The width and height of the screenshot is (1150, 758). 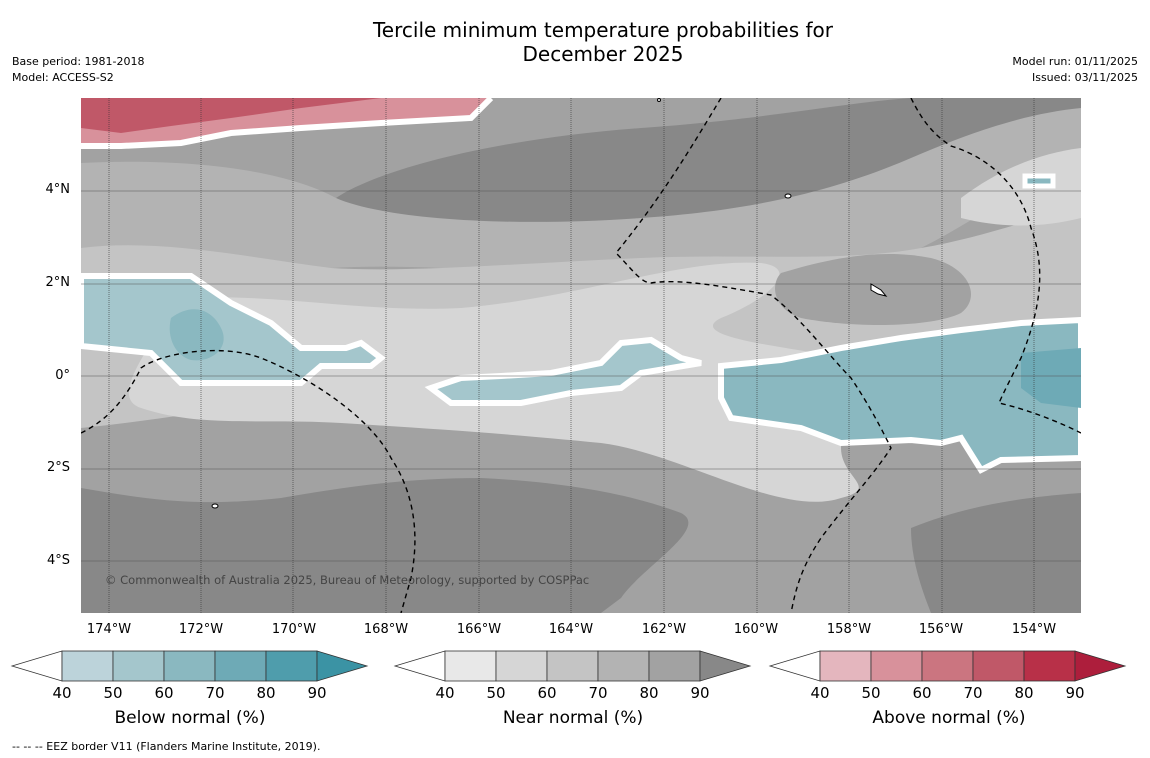 What do you see at coordinates (190, 718) in the screenshot?
I see `colorbar-below-label: Below normal (%)` at bounding box center [190, 718].